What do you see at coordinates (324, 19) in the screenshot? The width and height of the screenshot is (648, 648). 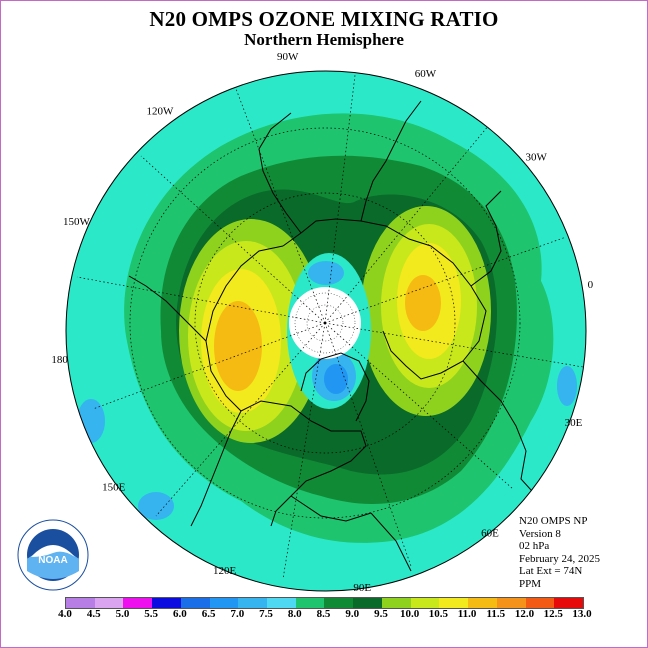 I see `page-title: N20 OMPS OZONE MIXING RATIO` at bounding box center [324, 19].